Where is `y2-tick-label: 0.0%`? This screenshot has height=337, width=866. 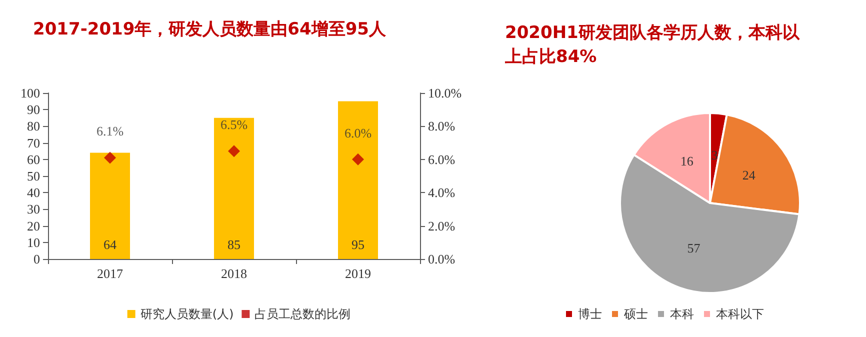
y2-tick-label: 0.0% is located at coordinates (442, 259).